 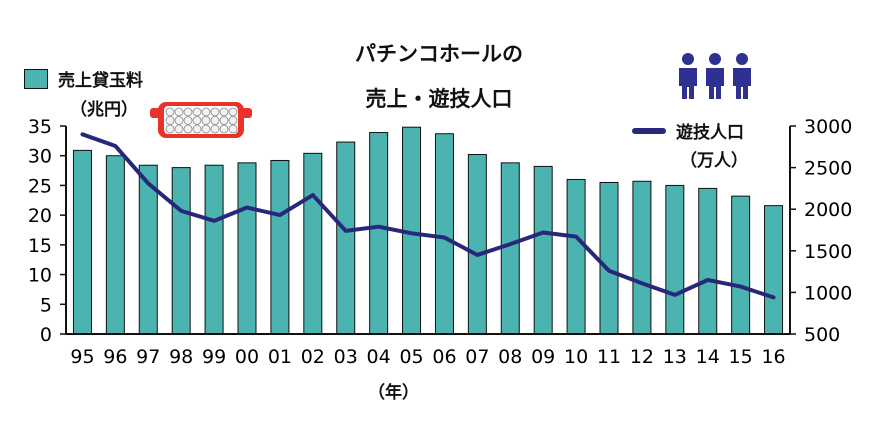 What do you see at coordinates (393, 393) in the screenshot?
I see `x-axis-unit: （年）` at bounding box center [393, 393].